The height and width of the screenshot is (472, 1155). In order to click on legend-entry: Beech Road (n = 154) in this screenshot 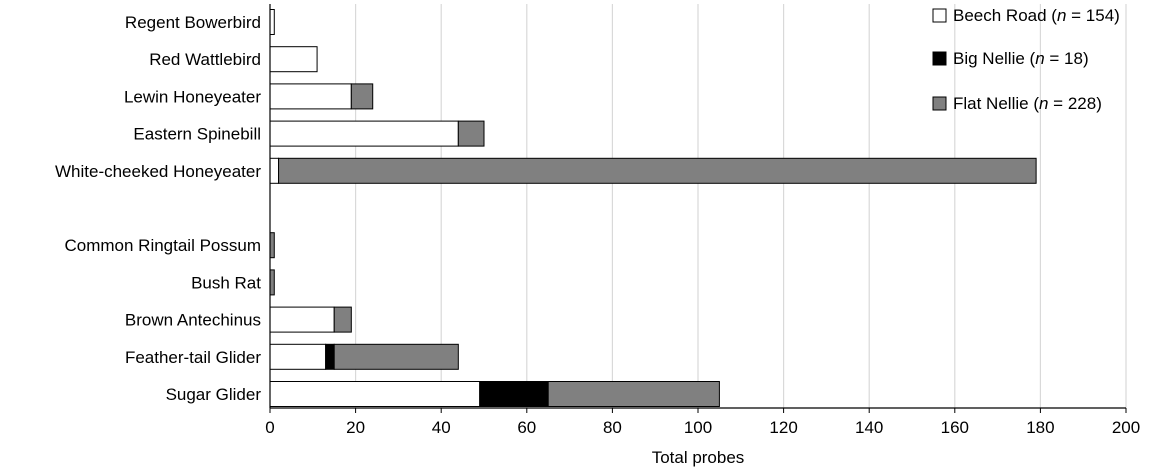, I will do `click(1036, 15)`.